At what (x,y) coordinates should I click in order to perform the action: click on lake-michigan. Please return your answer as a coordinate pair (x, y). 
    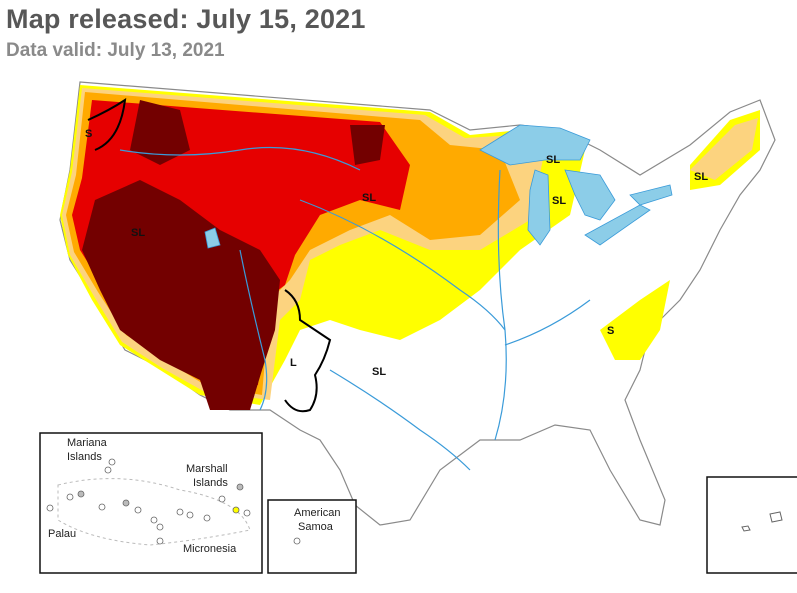
    Looking at the image, I should click on (539, 207).